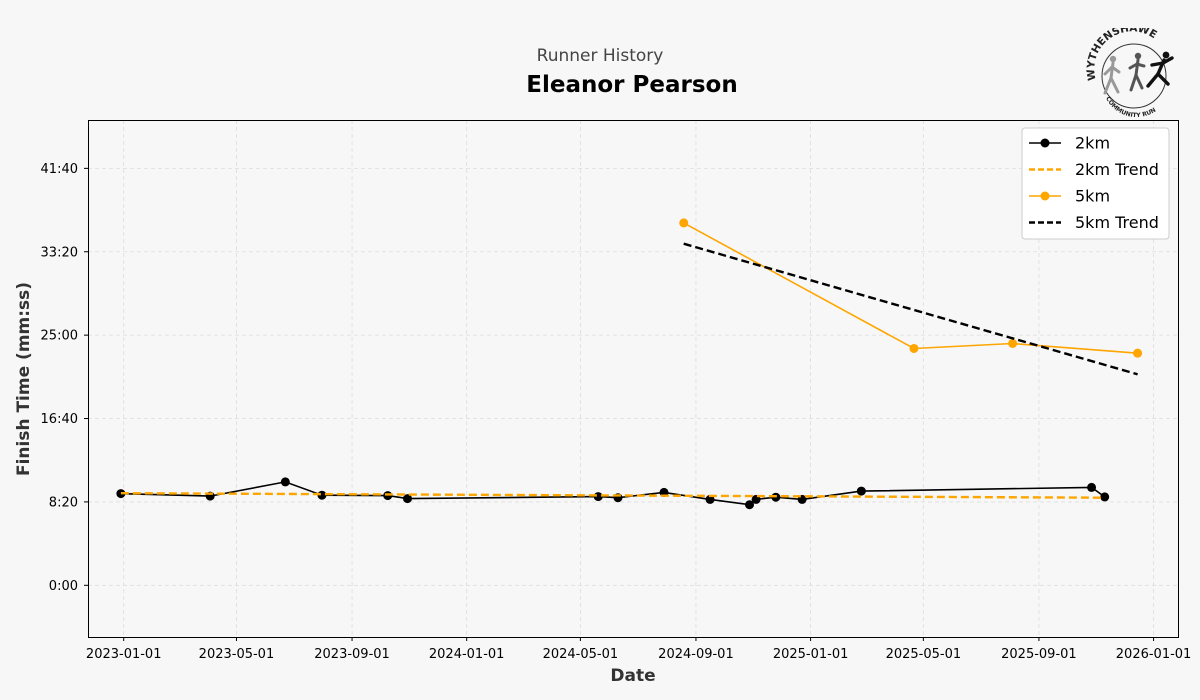 This screenshot has width=1200, height=700. What do you see at coordinates (59, 169) in the screenshot?
I see `y-tick-label: 41:40` at bounding box center [59, 169].